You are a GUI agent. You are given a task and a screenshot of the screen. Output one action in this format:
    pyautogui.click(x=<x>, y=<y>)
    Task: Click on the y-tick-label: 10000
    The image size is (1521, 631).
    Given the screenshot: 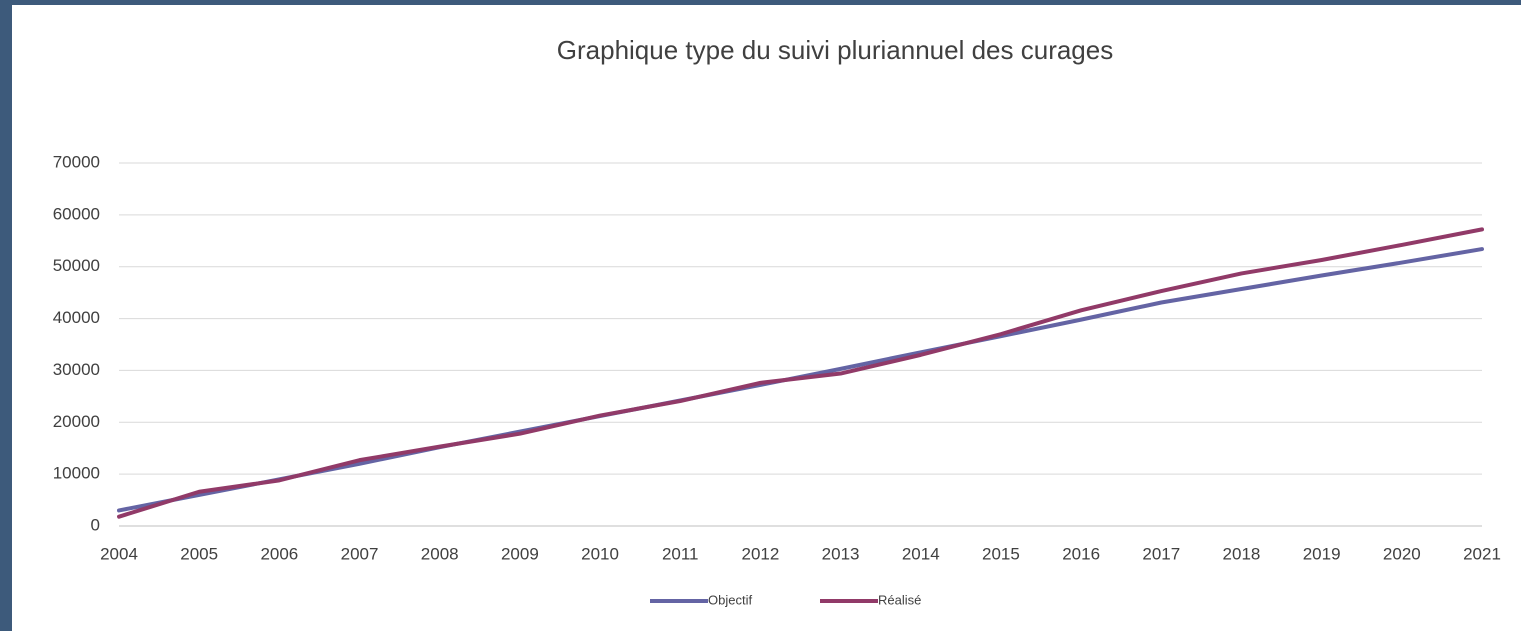 What is the action you would take?
    pyautogui.click(x=76, y=473)
    